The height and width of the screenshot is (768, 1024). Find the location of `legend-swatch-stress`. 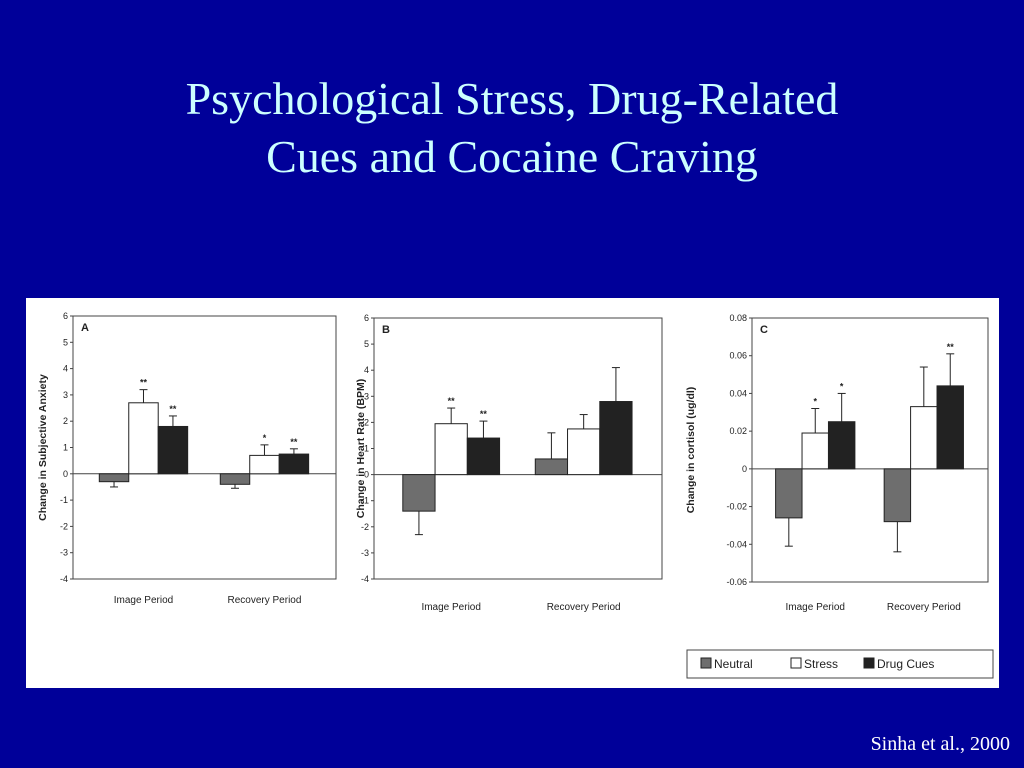

legend-swatch-stress is located at coordinates (796, 663).